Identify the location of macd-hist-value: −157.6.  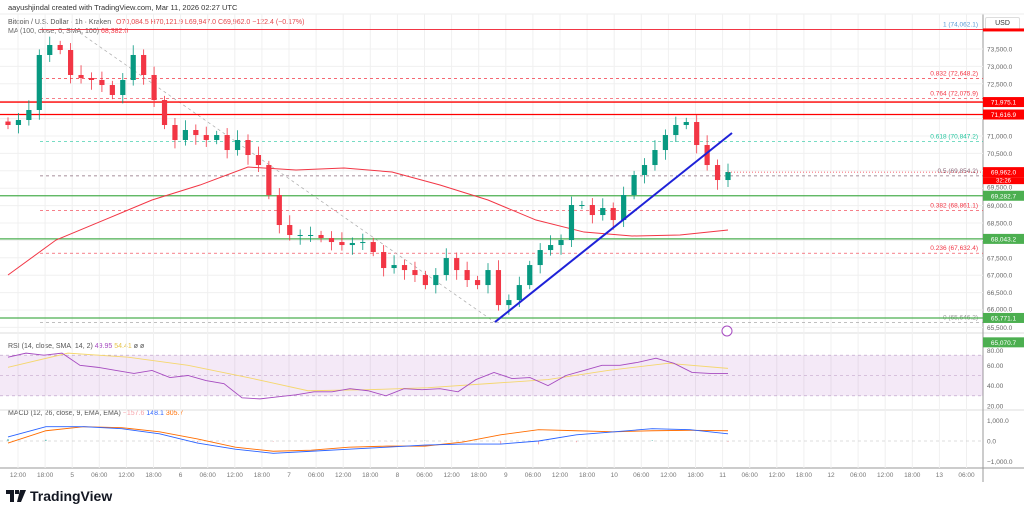
(133, 413).